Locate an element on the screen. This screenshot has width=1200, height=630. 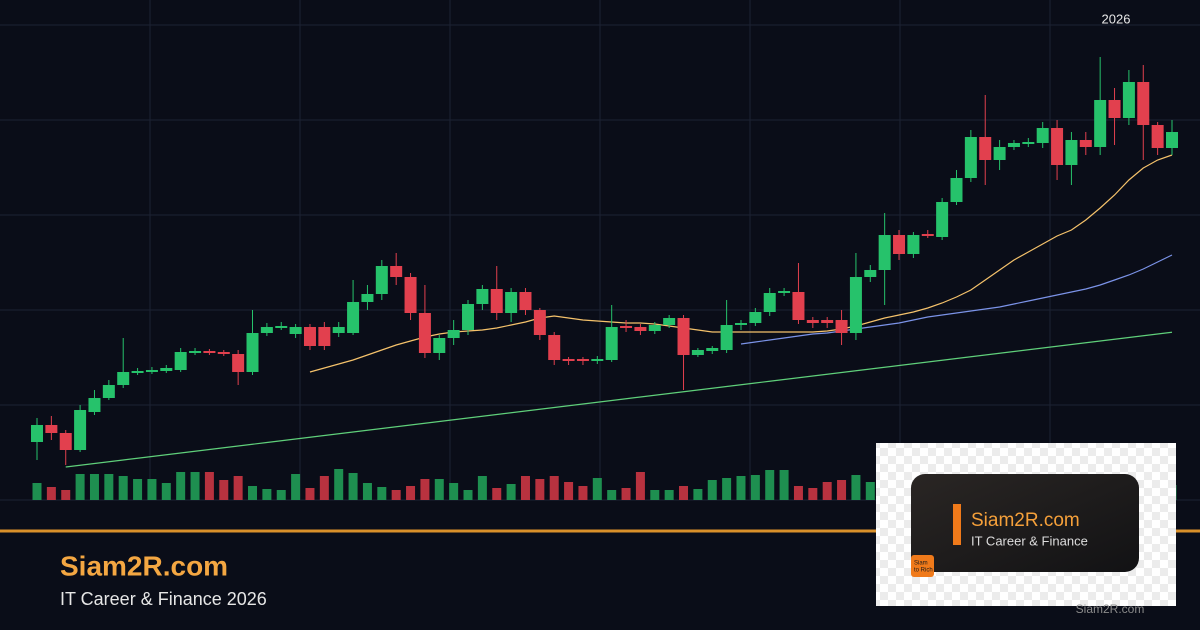
icon-text: Siam is located at coordinates (921, 564).